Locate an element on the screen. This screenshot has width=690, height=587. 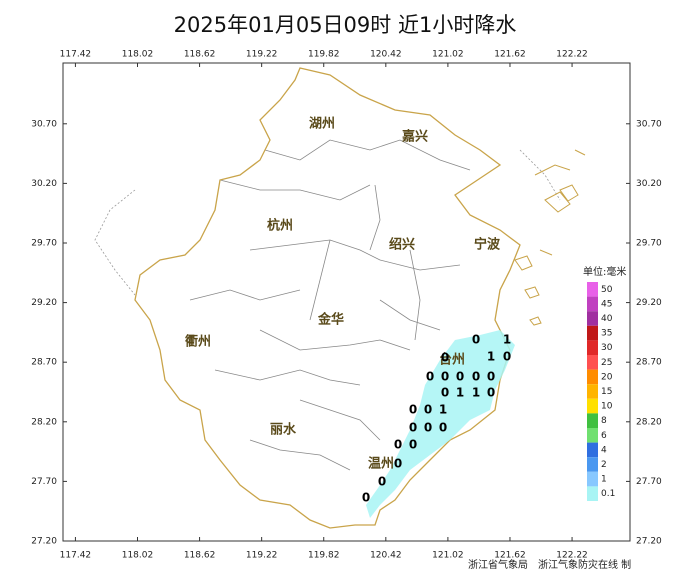
city-label: 湖州 is located at coordinates (322, 124).